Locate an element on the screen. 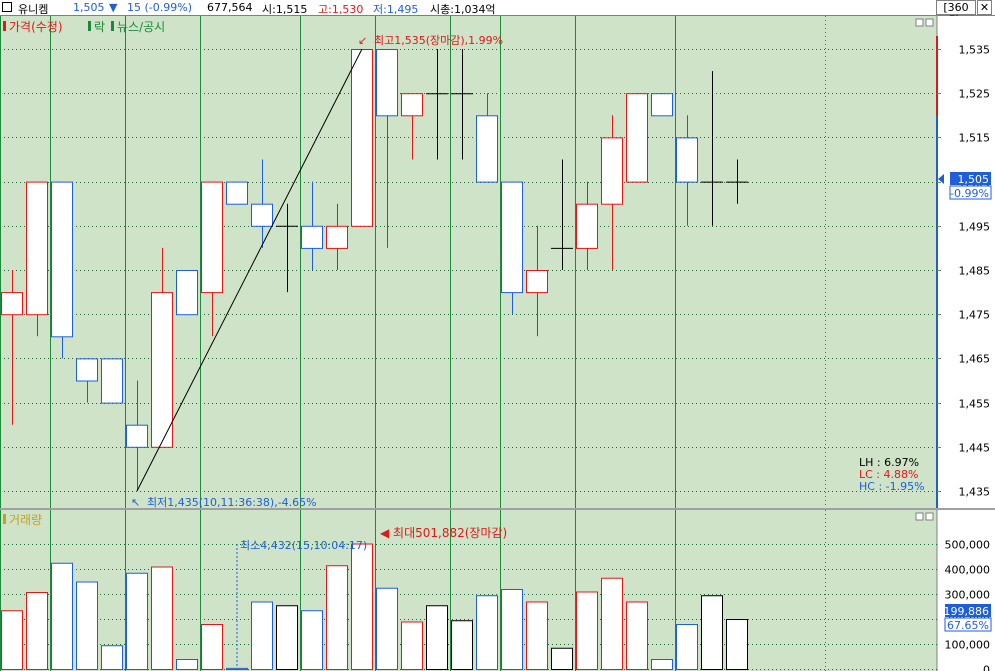 This screenshot has height=671, width=995. current-change-badge is located at coordinates (970, 192).